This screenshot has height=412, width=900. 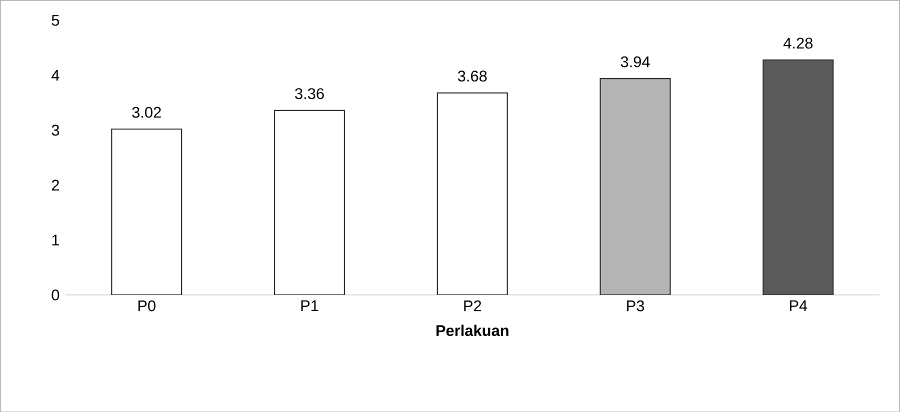 I want to click on data-label: 3.02, so click(x=146, y=112).